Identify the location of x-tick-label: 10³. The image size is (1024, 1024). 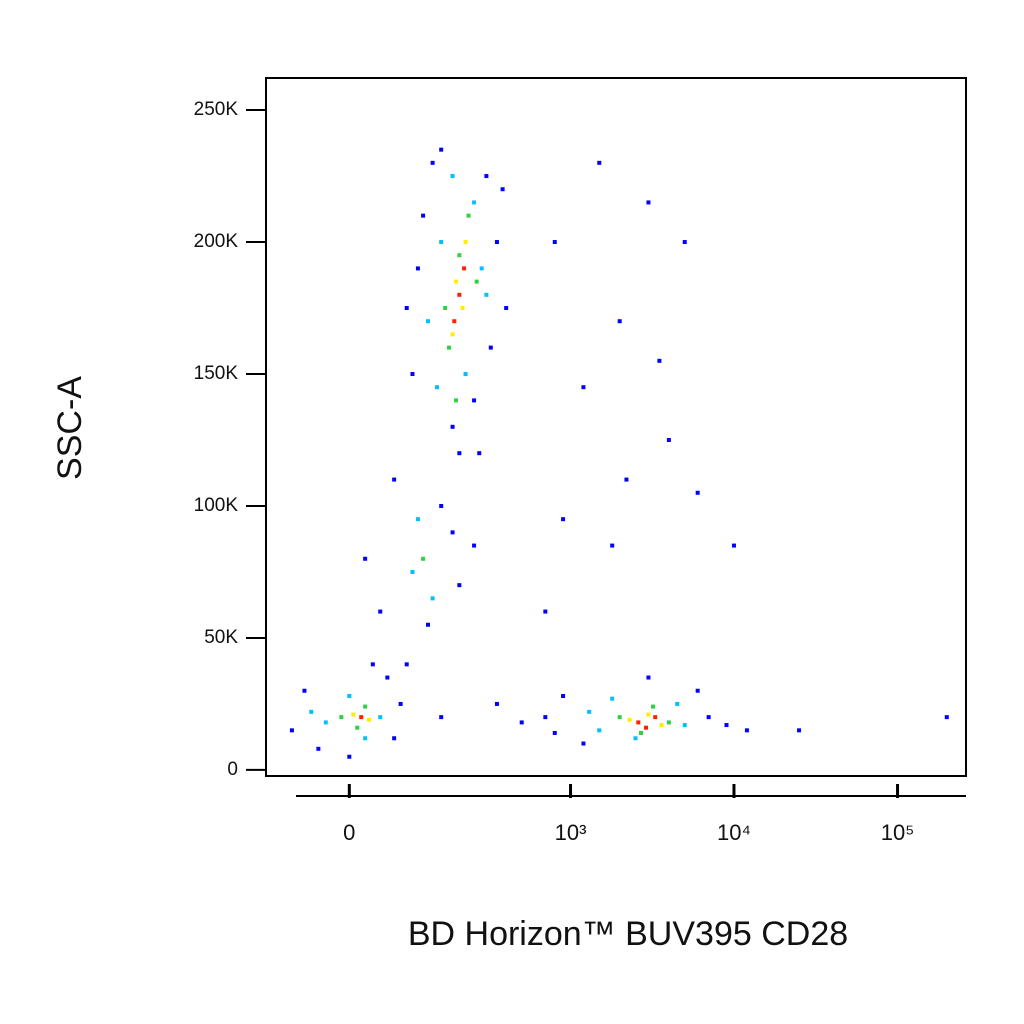
(571, 832).